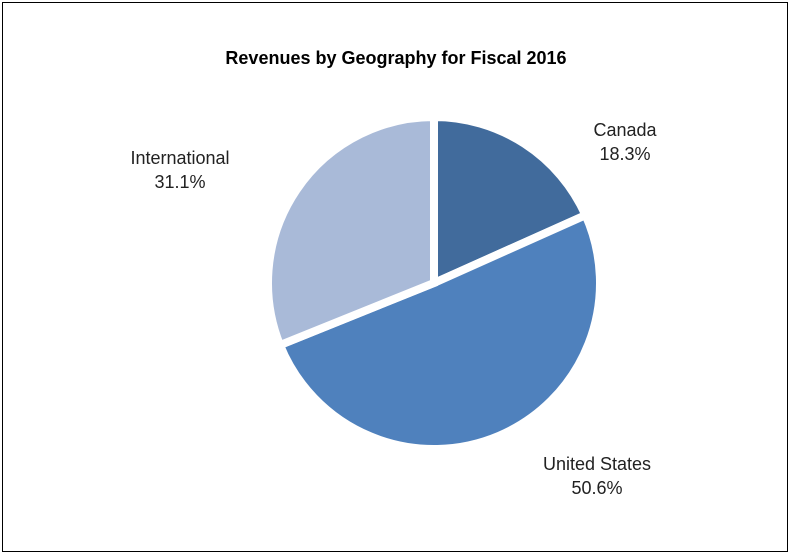  I want to click on category-label: International, so click(180, 158).